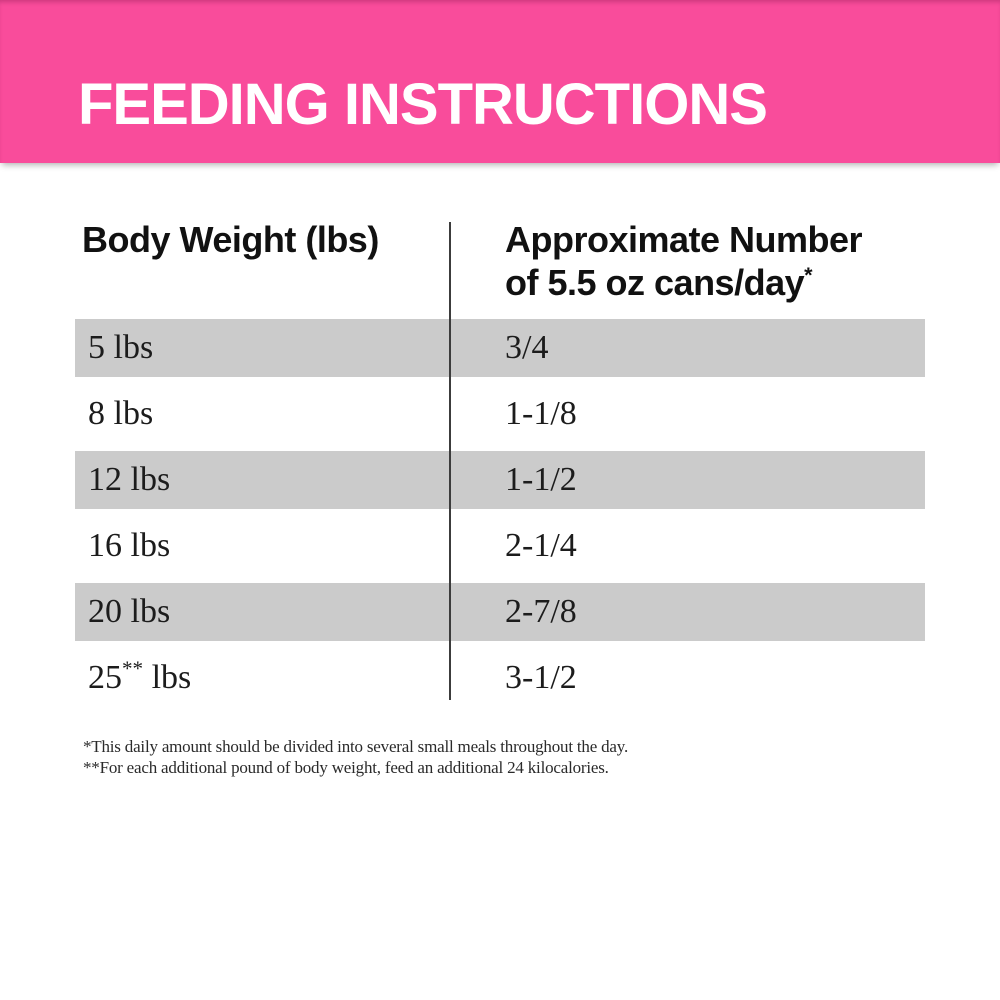 The height and width of the screenshot is (1000, 1000). Describe the element at coordinates (96, 413) in the screenshot. I see `weight-value: 8` at that location.